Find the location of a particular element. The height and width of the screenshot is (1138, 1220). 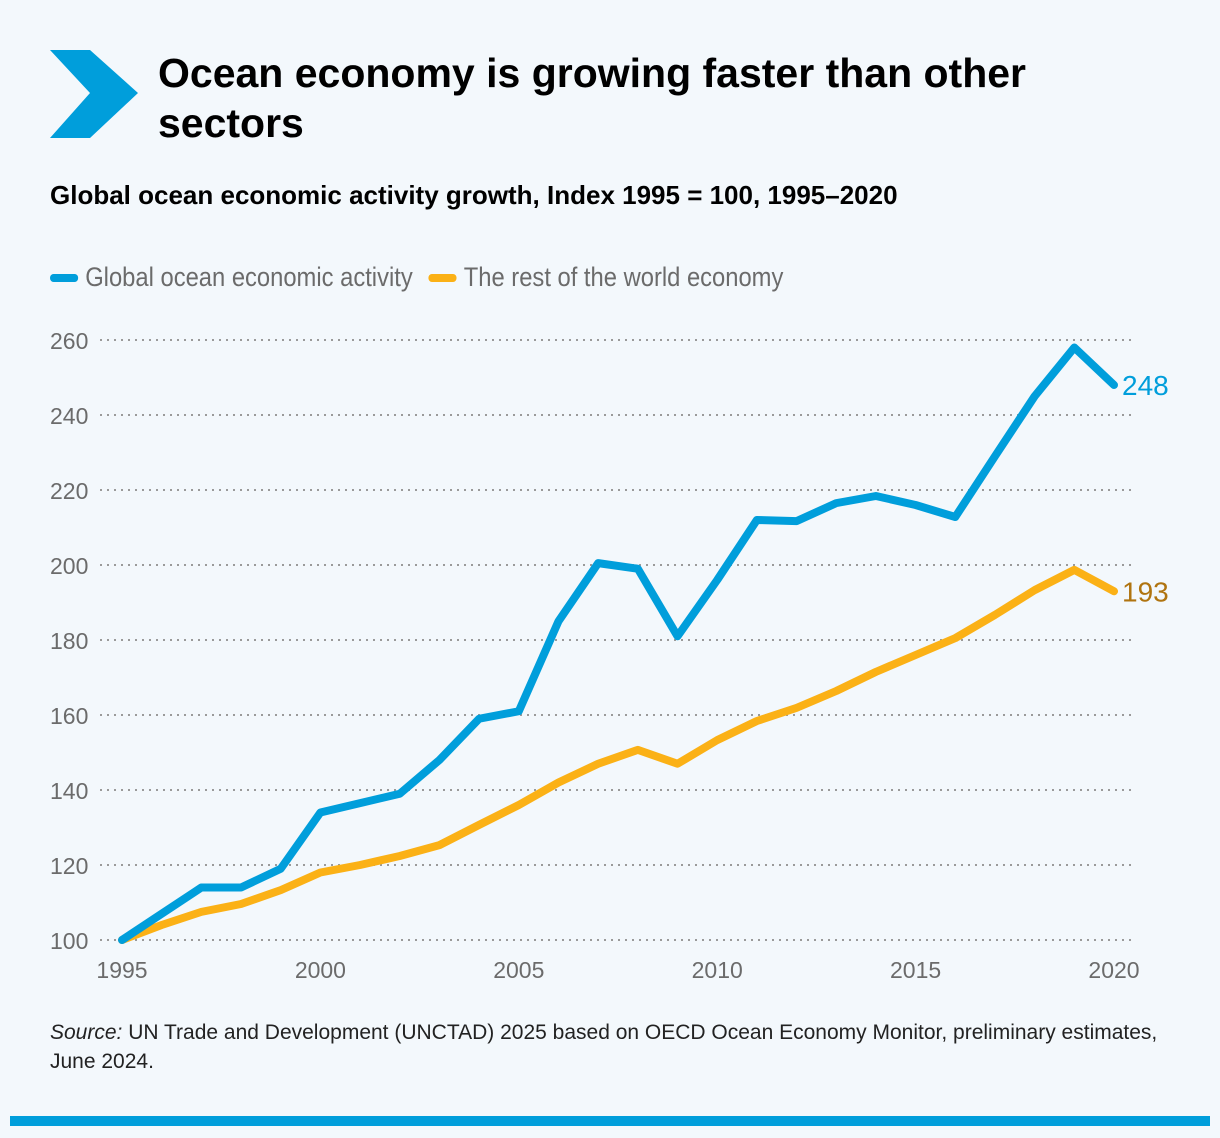

legend-item-ocean: Global ocean economic activity is located at coordinates (231, 277).